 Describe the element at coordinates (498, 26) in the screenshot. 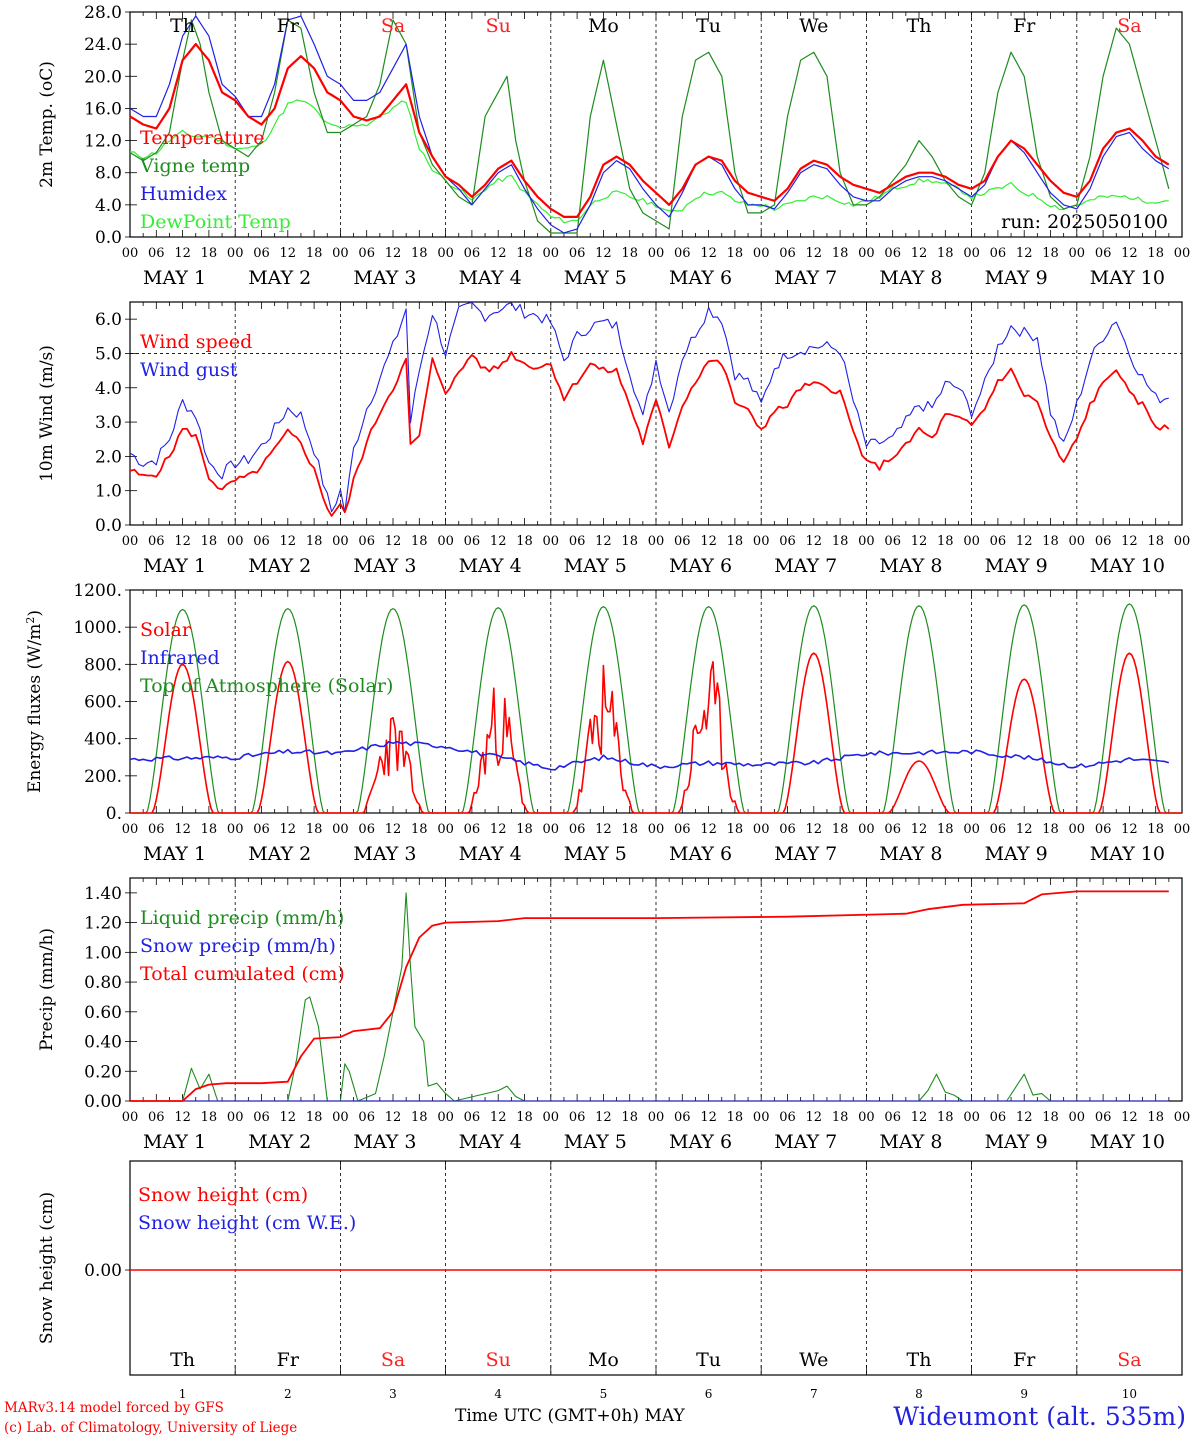

I see `day-name-top: Su` at that location.